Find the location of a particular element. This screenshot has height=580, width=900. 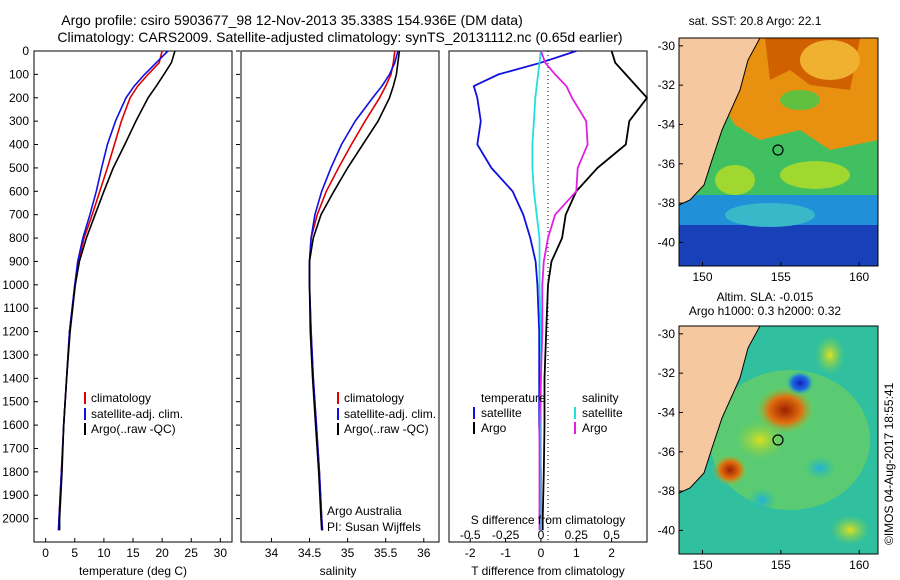

x-tick-label: 36 is located at coordinates (424, 553).